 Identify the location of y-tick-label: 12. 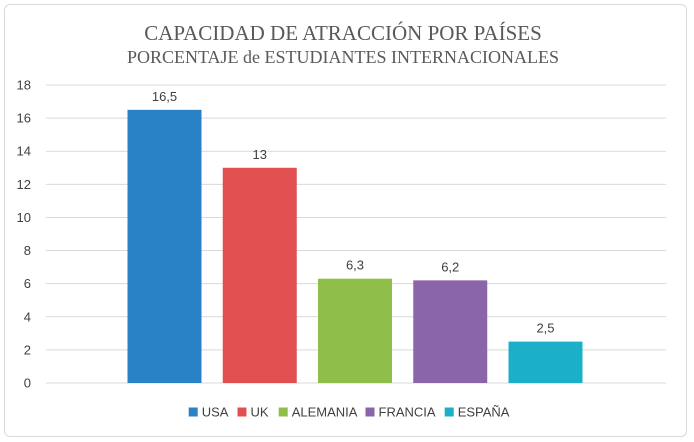
(24, 184).